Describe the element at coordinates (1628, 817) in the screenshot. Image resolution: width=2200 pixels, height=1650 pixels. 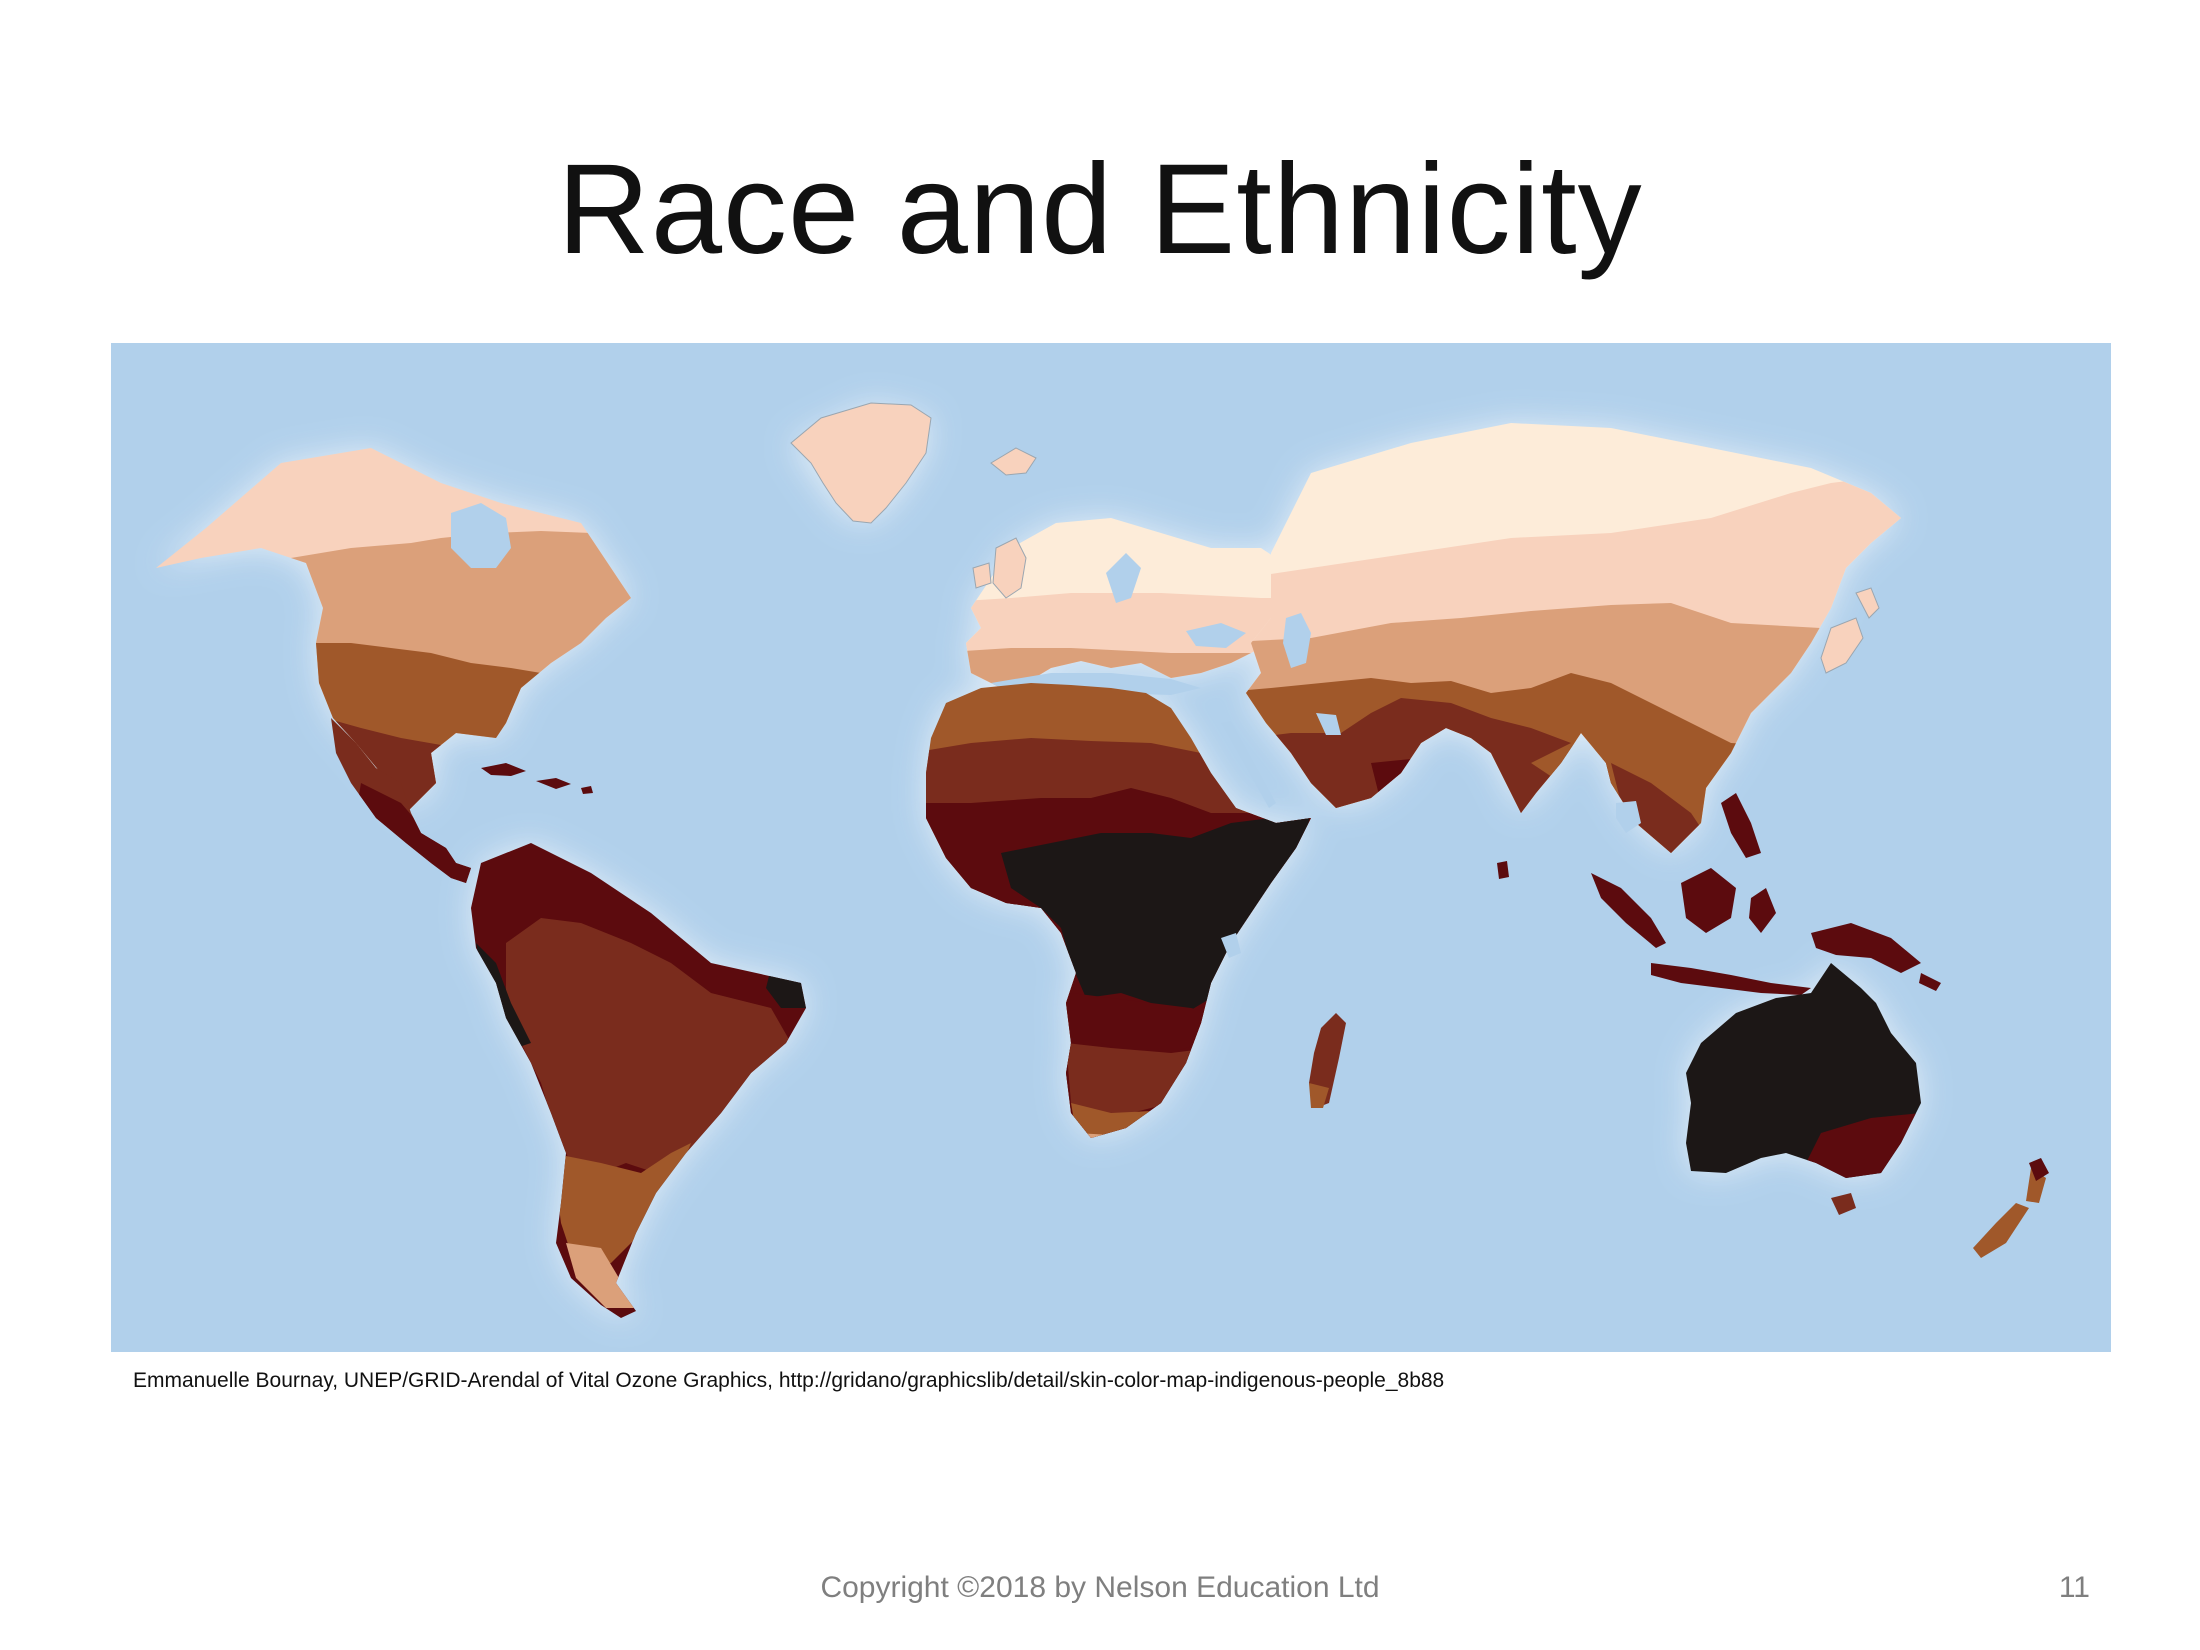
I see `gulf-of-thailand` at that location.